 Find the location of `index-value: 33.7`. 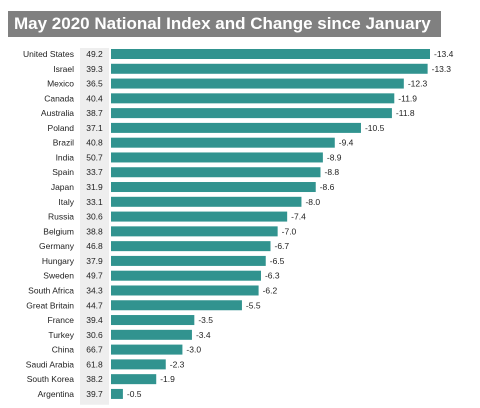

index-value: 33.7 is located at coordinates (94, 172).